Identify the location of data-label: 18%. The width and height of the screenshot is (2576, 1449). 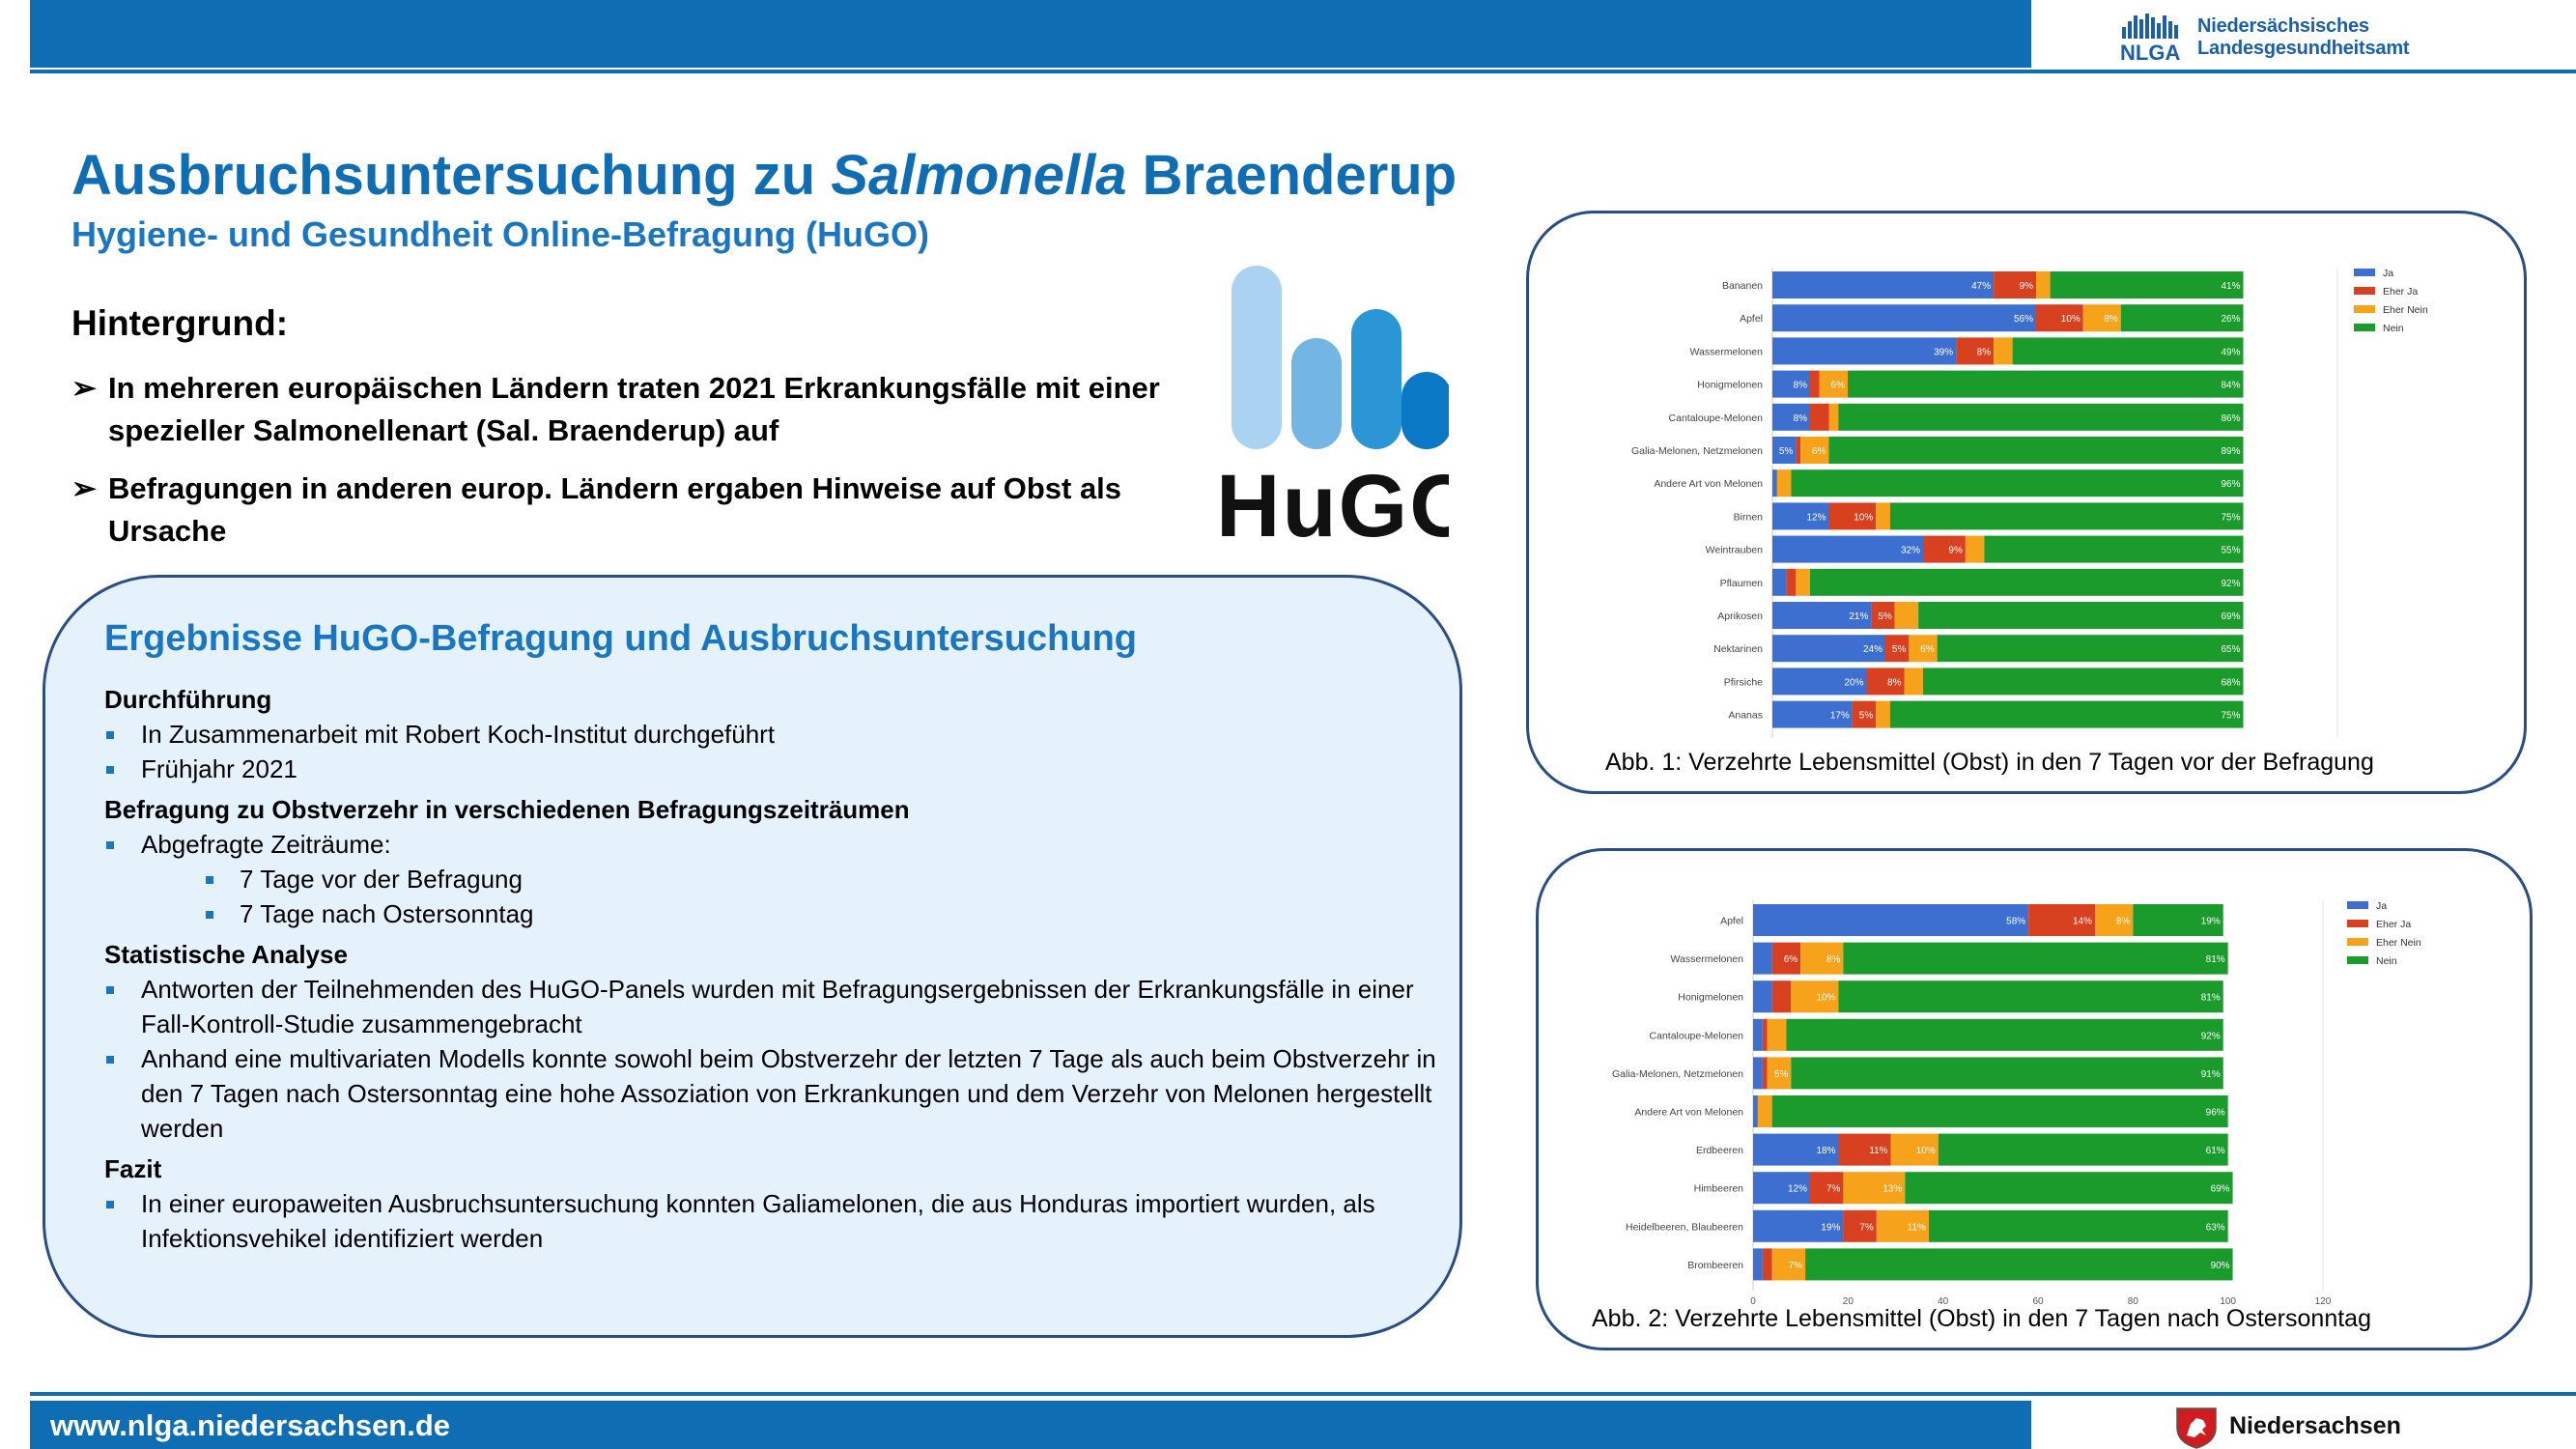
(1825, 1151).